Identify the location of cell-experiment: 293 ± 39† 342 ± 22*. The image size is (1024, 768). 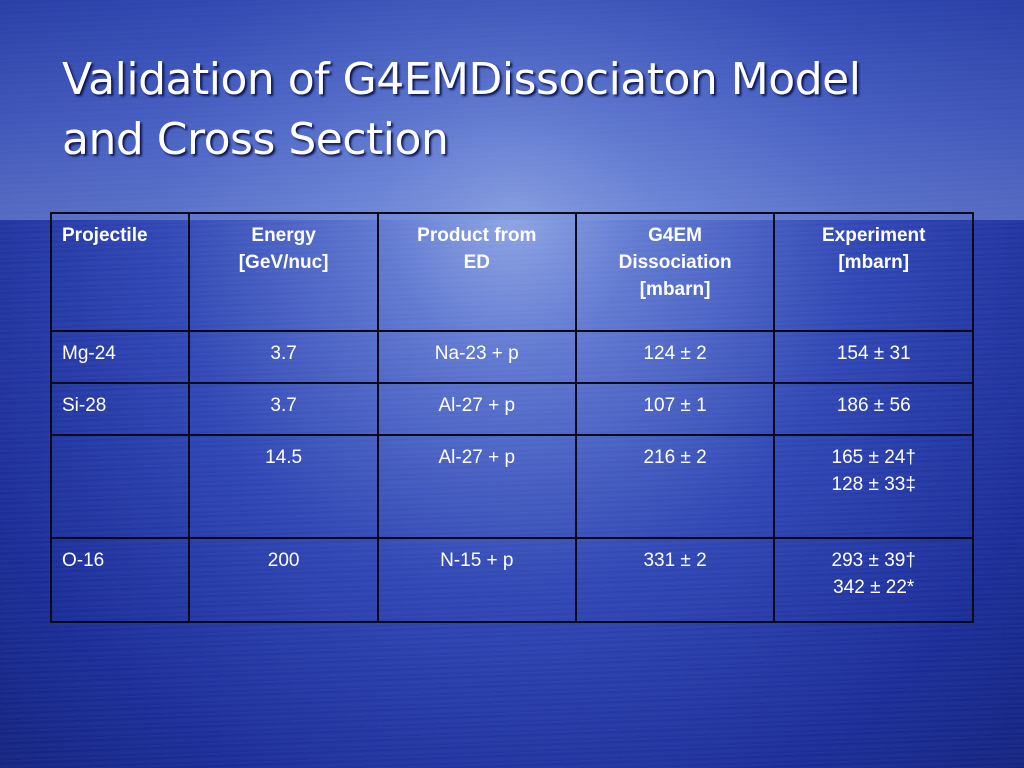
(873, 580).